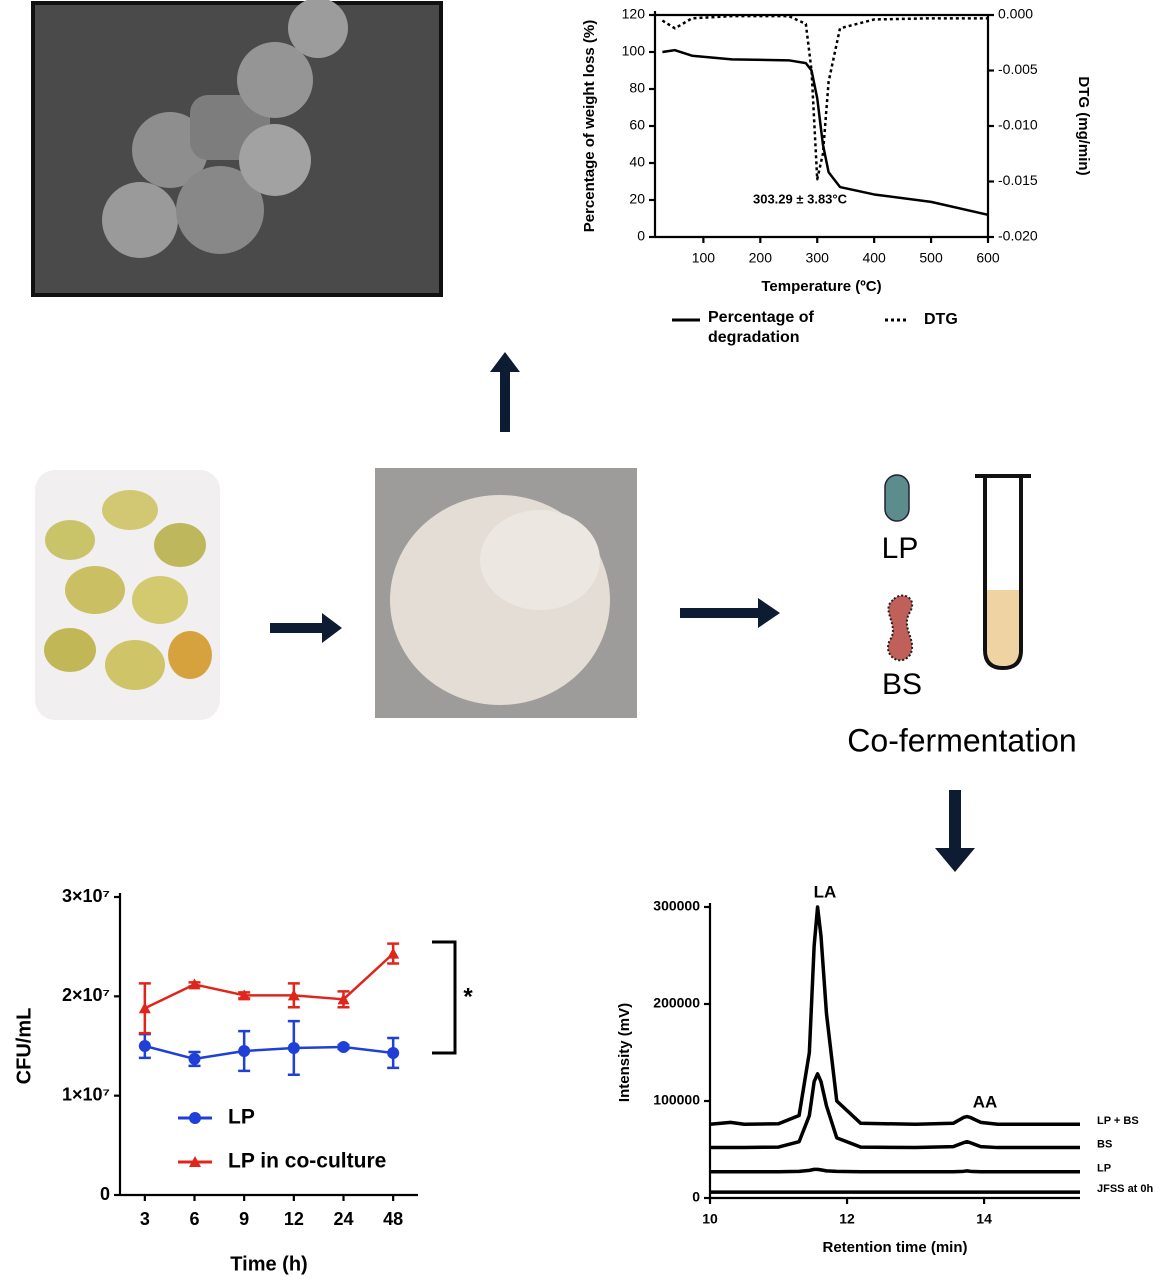 The image size is (1163, 1280). Describe the element at coordinates (637, 199) in the screenshot. I see `y-tick-label: 20` at that location.